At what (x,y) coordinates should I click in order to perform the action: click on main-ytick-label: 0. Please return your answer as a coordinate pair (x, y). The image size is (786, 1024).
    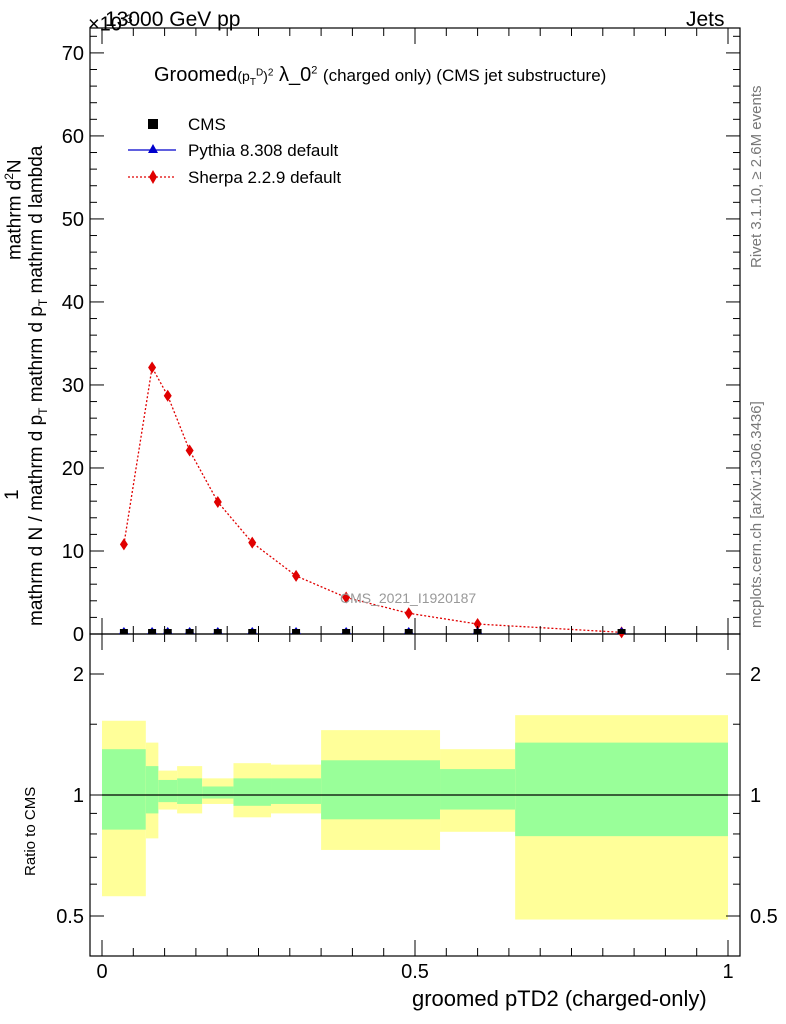
    Looking at the image, I should click on (78, 635).